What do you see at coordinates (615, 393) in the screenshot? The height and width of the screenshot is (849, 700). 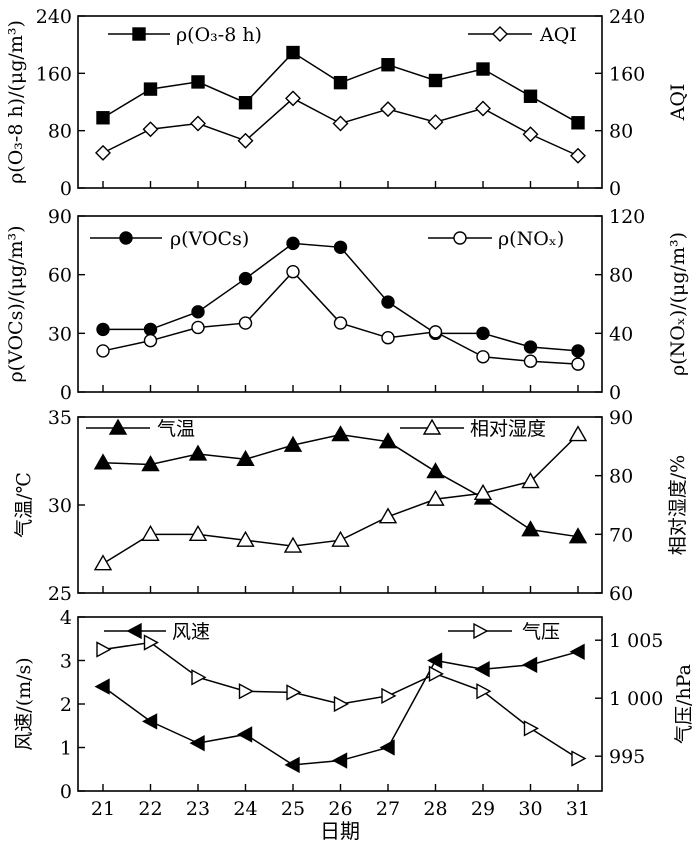 I see `y2-tick-label: 0` at bounding box center [615, 393].